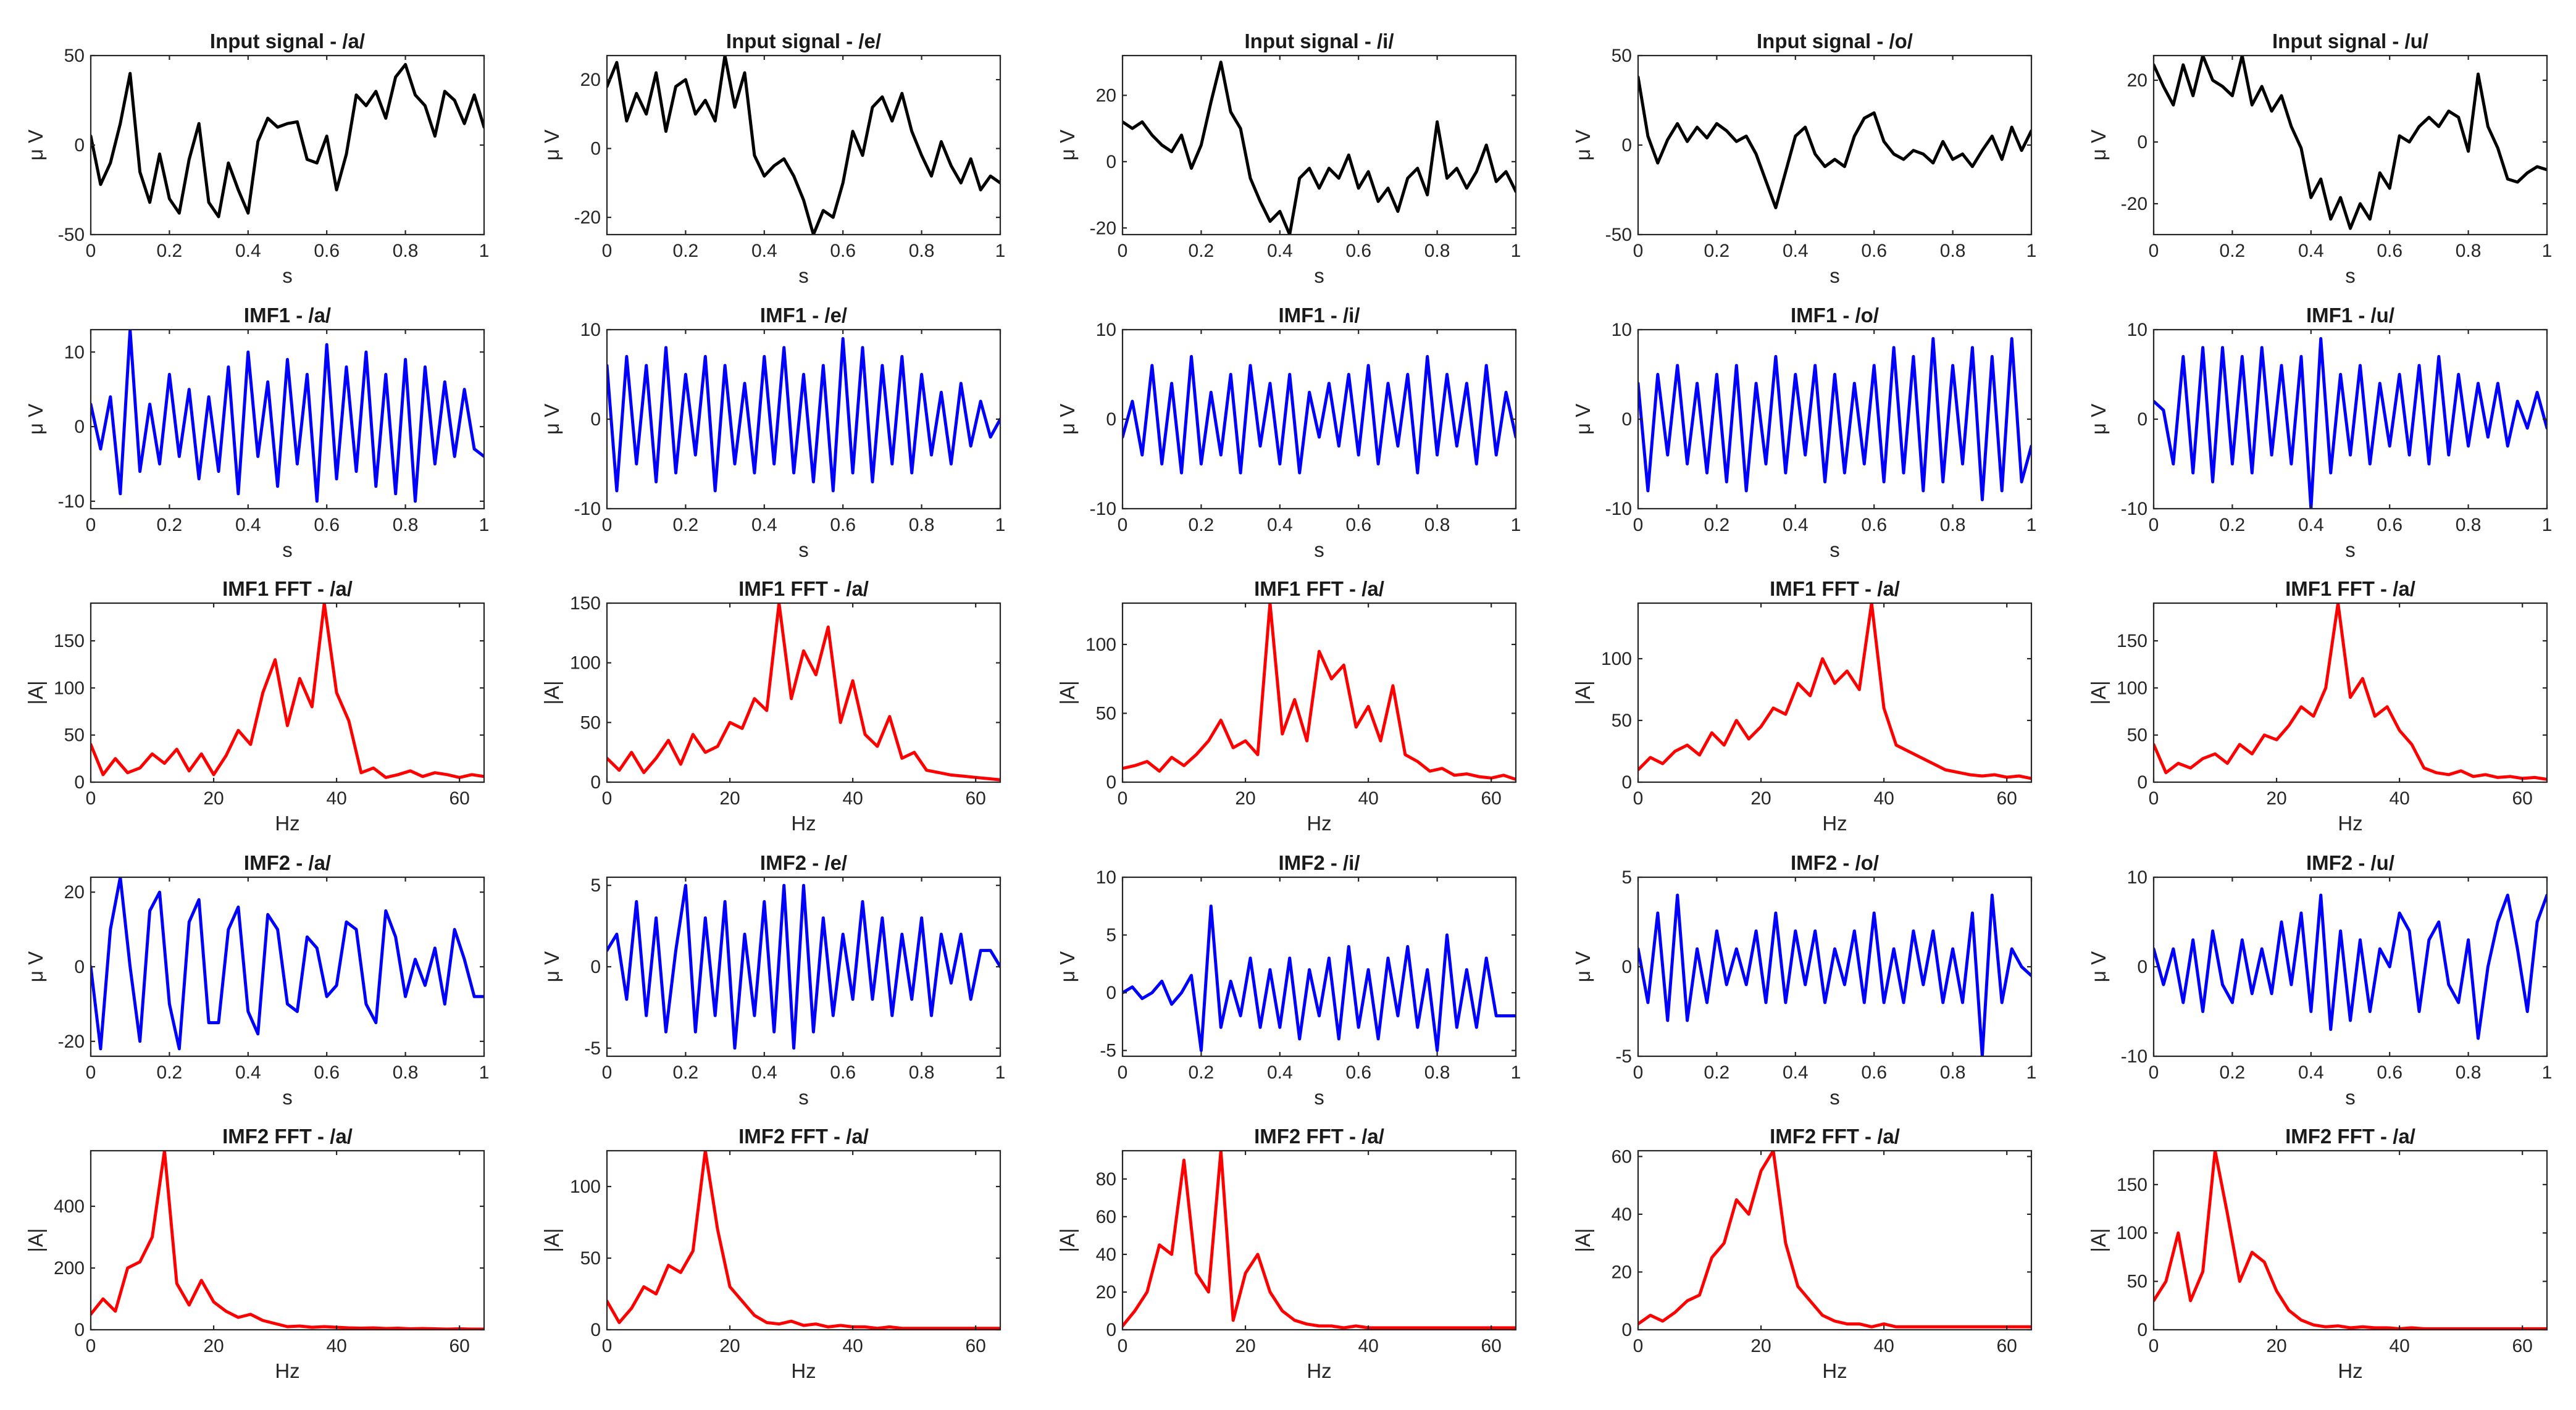 The image size is (2576, 1410). I want to click on subplot-title: IMF2 - /u/, so click(2350, 862).